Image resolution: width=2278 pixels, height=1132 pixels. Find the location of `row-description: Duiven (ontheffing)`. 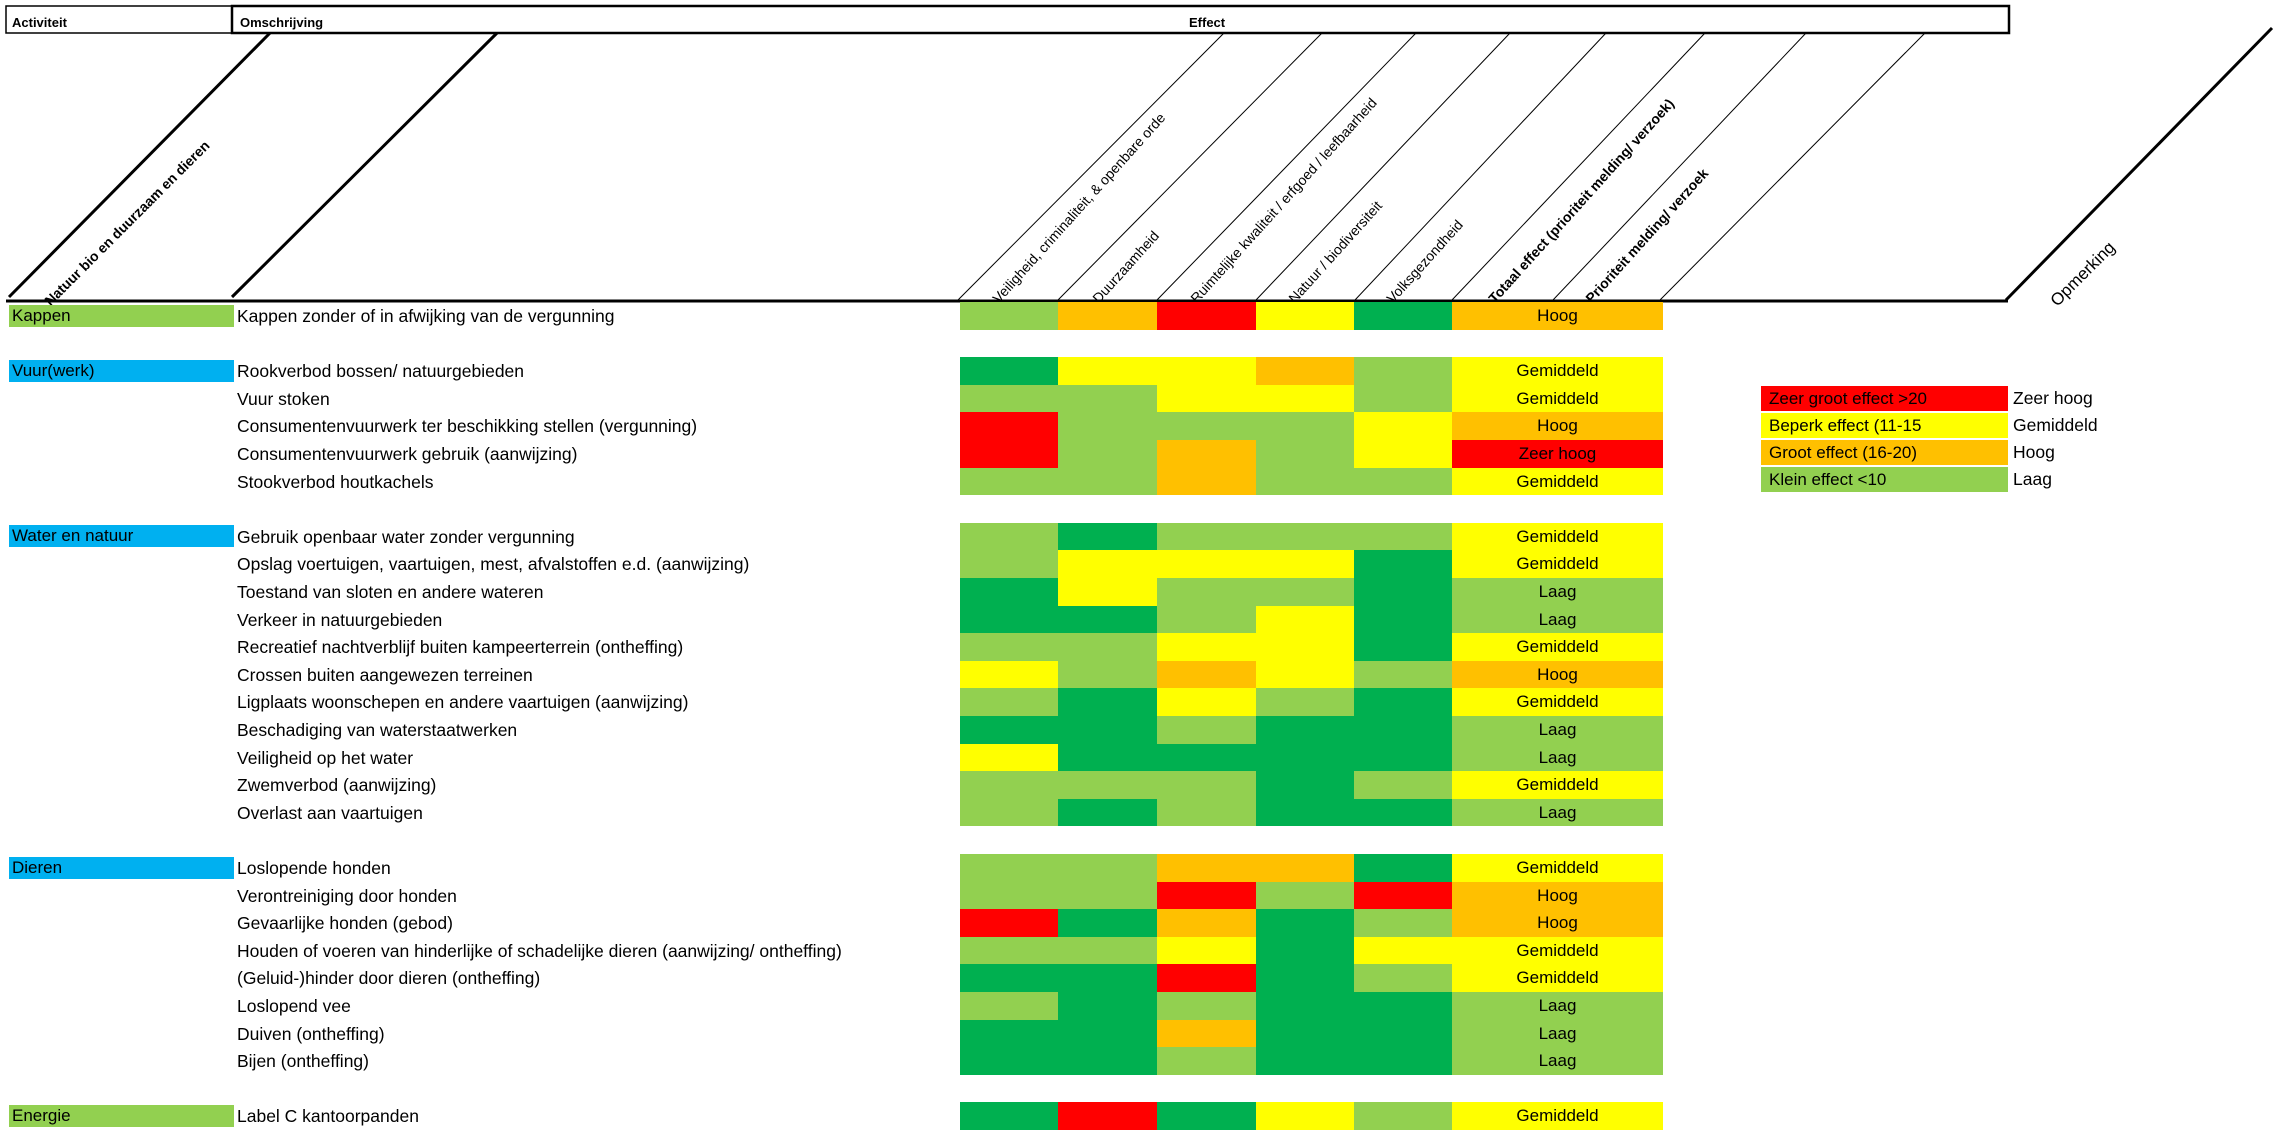

row-description: Duiven (ontheffing) is located at coordinates (311, 1033).